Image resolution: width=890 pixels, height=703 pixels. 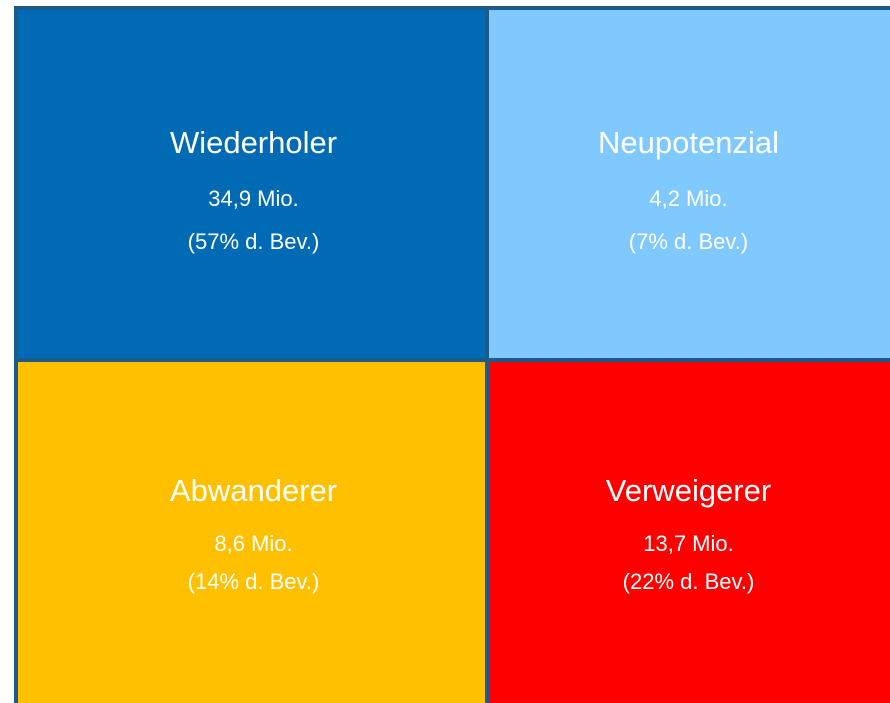 I want to click on quadrant-share: (7% d. Bev.), so click(x=688, y=241).